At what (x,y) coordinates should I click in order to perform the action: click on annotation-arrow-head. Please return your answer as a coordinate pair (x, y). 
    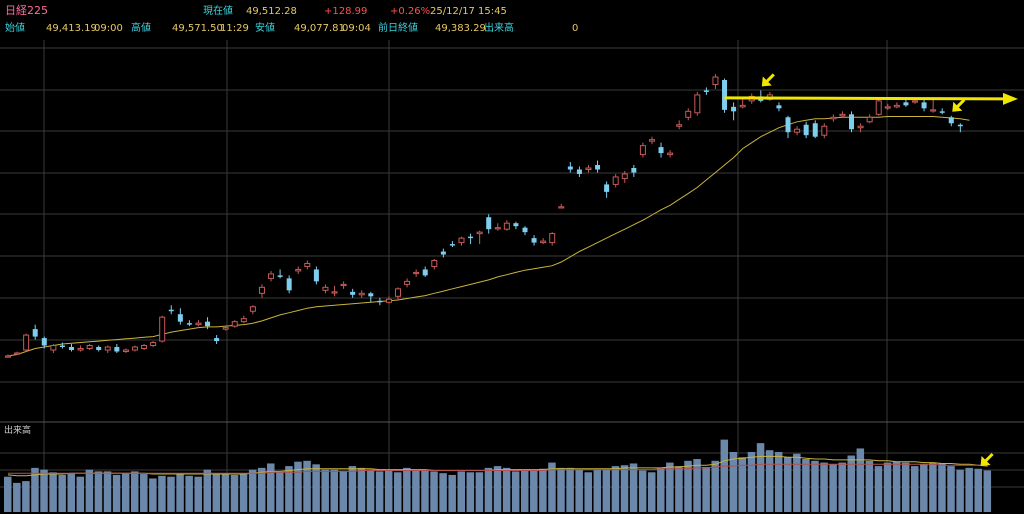
    Looking at the image, I should click on (1010, 98).